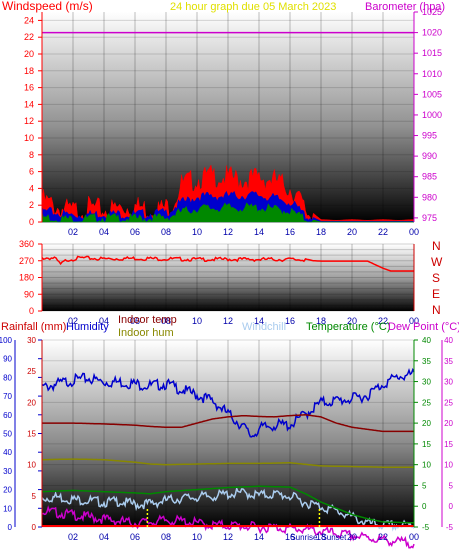  I want to click on baro-tick-label: 985, so click(429, 177).